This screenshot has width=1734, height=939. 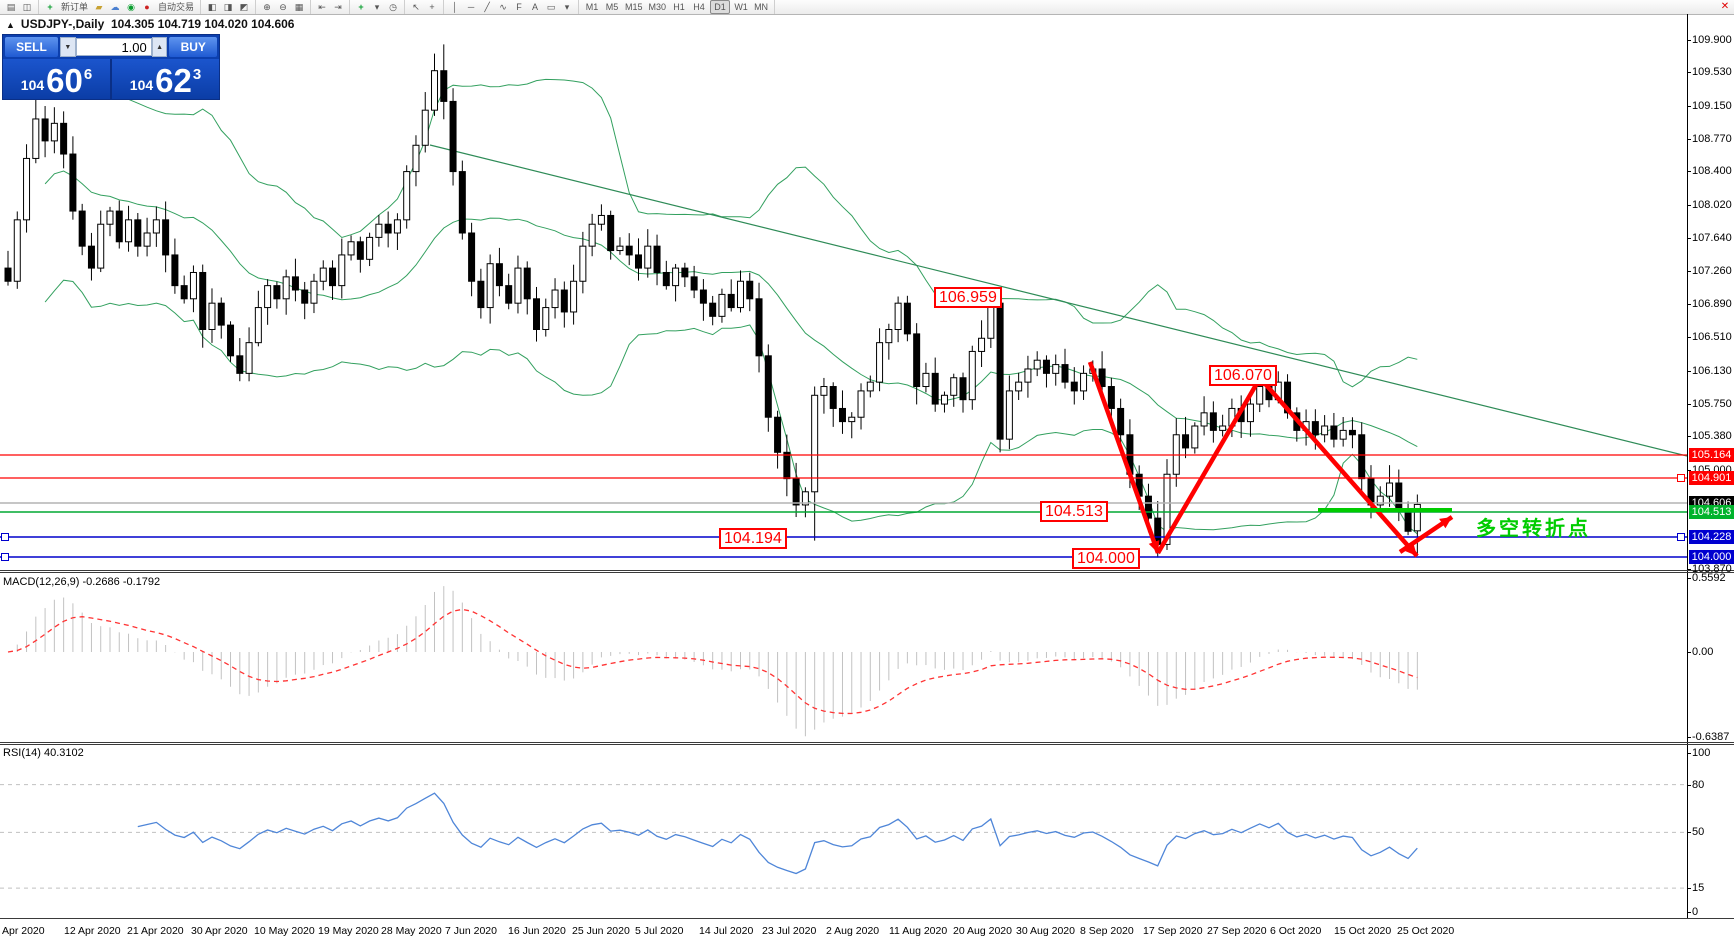 What do you see at coordinates (455, 7) in the screenshot?
I see `vertical-line-icon: │` at bounding box center [455, 7].